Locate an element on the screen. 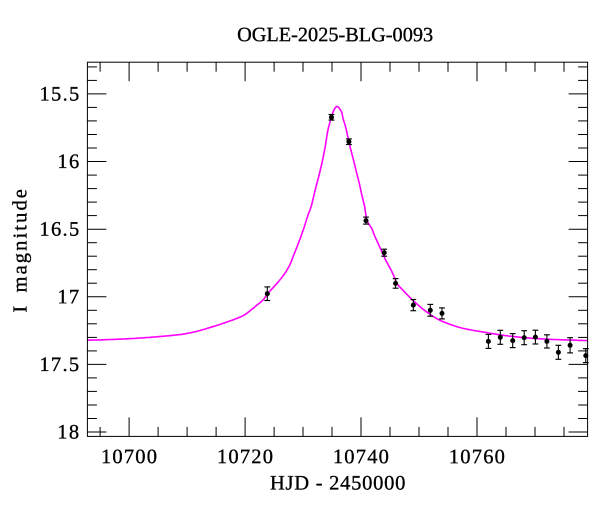  svg-text: 16.5 is located at coordinates (59, 230).